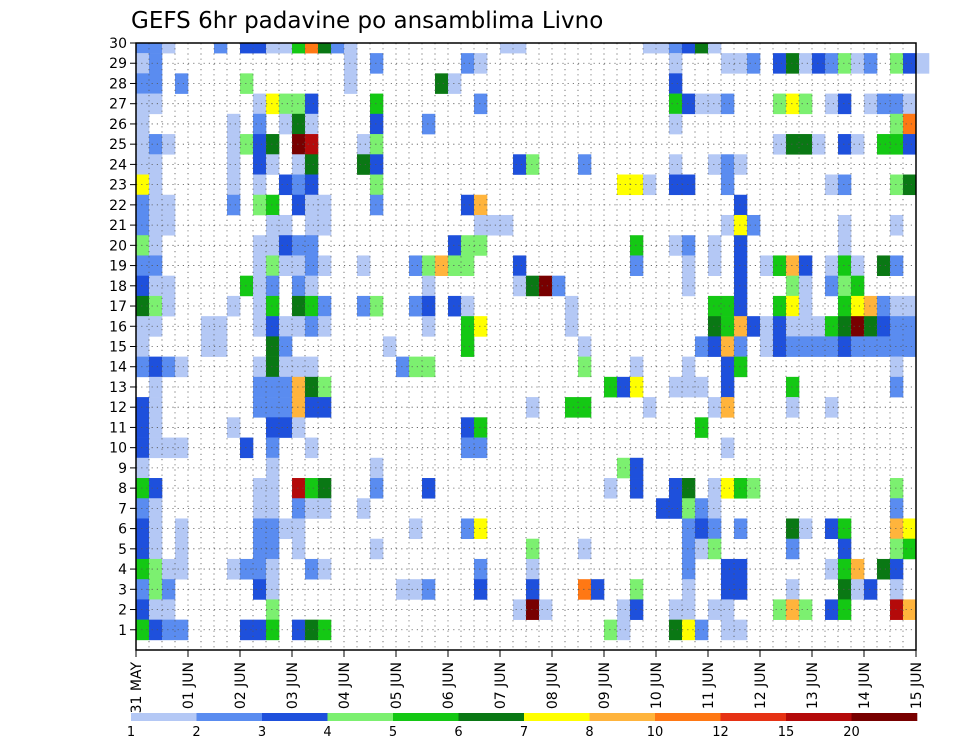  Describe the element at coordinates (118, 44) in the screenshot. I see `y-tick-label: 30` at that location.